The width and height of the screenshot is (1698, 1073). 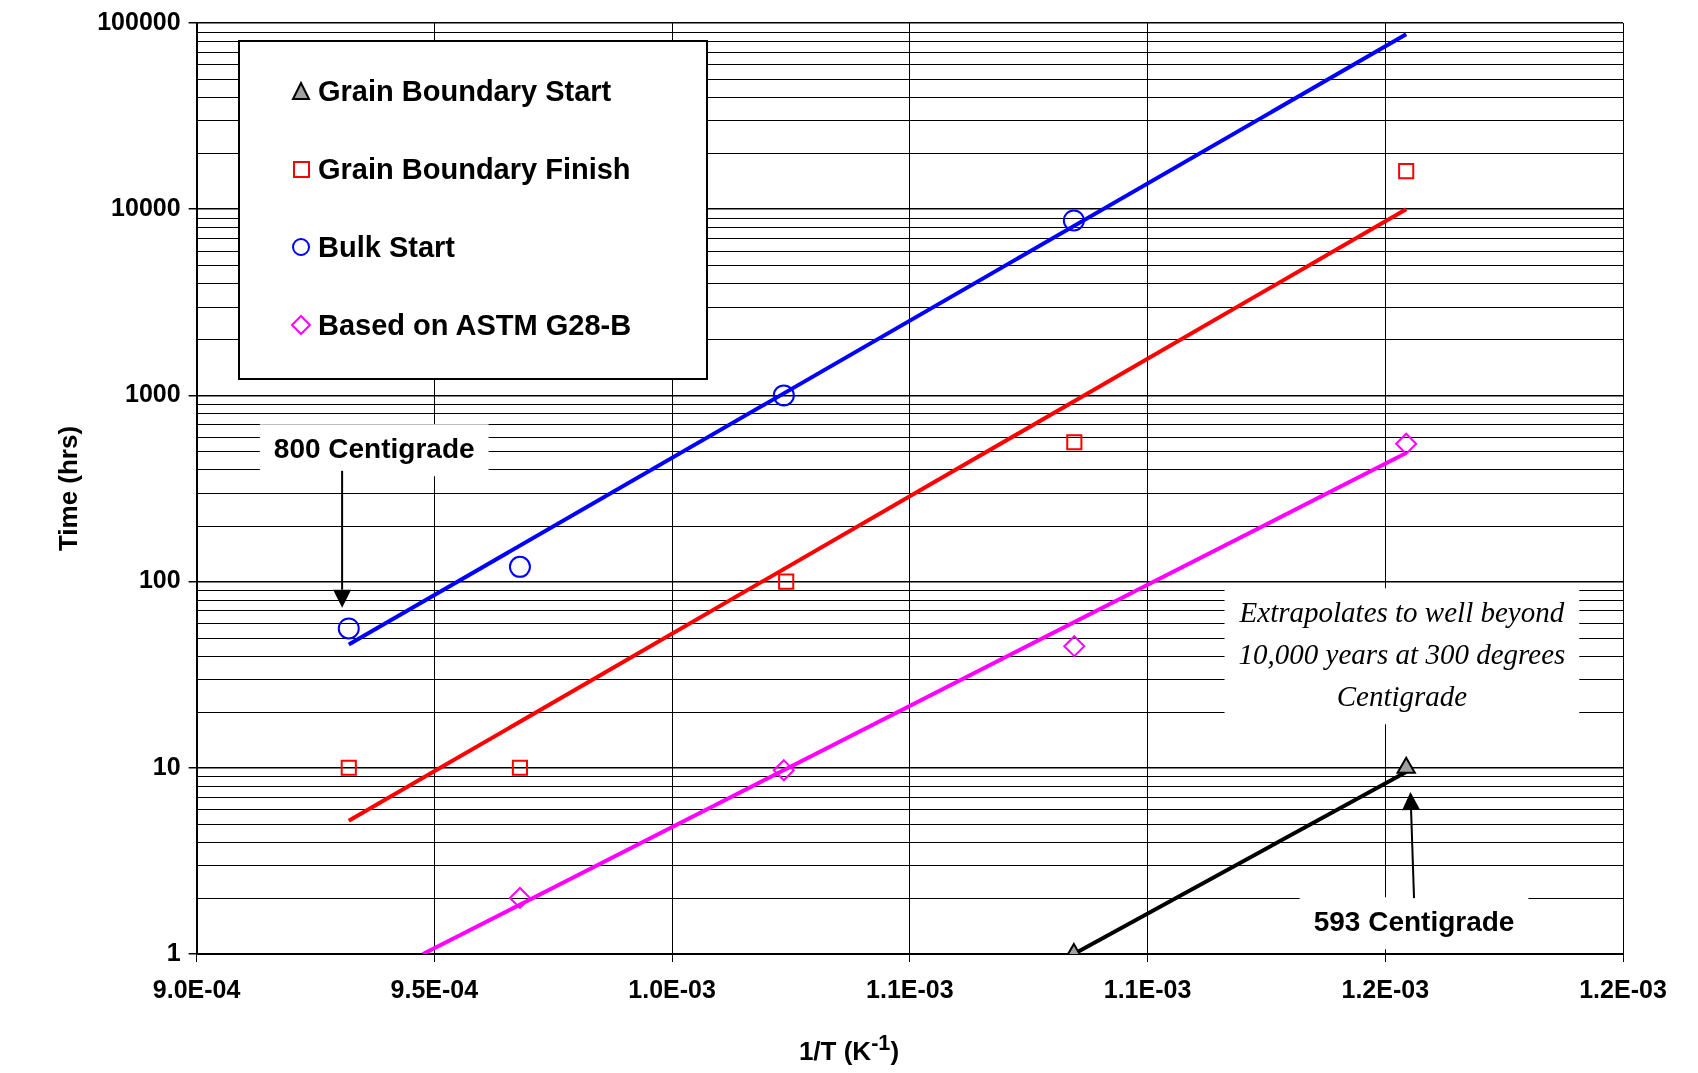 I want to click on annotation: 800 Centigrade, so click(x=374, y=449).